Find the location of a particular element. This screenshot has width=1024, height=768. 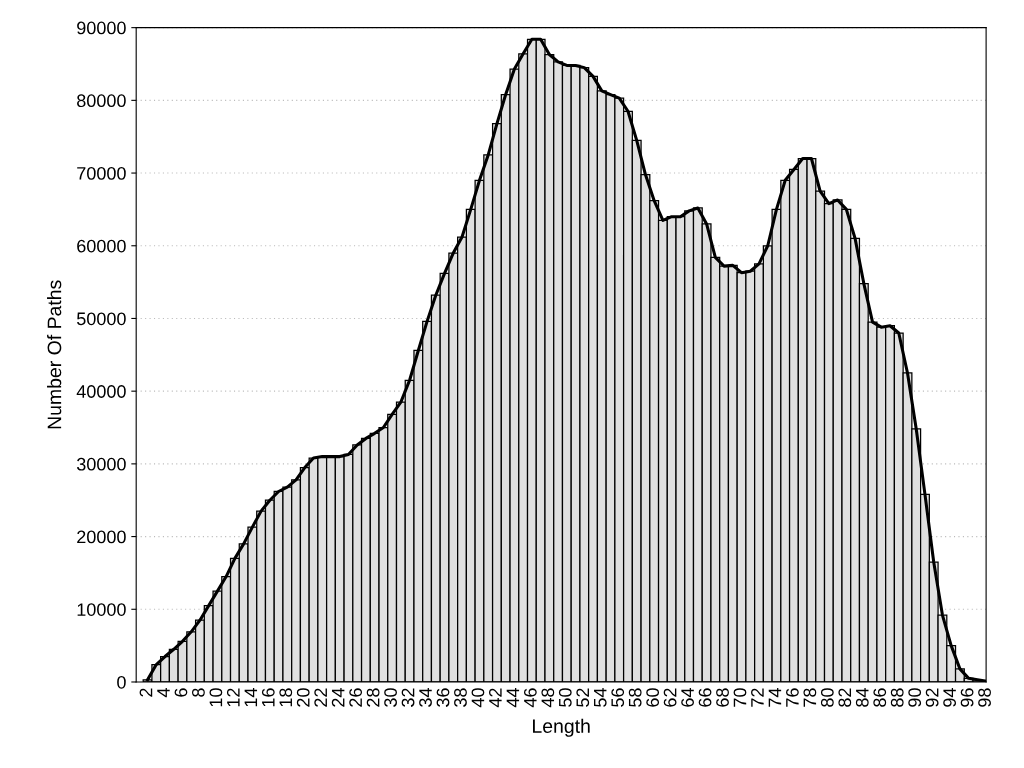

x-tick-label: 42 is located at coordinates (495, 698).